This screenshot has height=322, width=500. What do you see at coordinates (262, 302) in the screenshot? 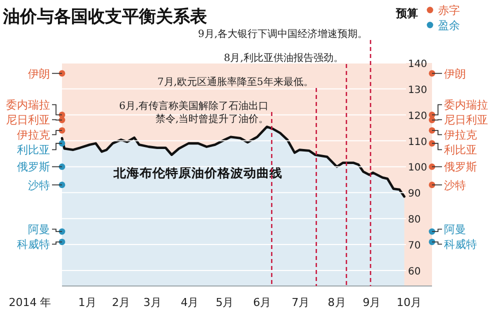
I see `x-tick-label: 6月` at bounding box center [262, 302].